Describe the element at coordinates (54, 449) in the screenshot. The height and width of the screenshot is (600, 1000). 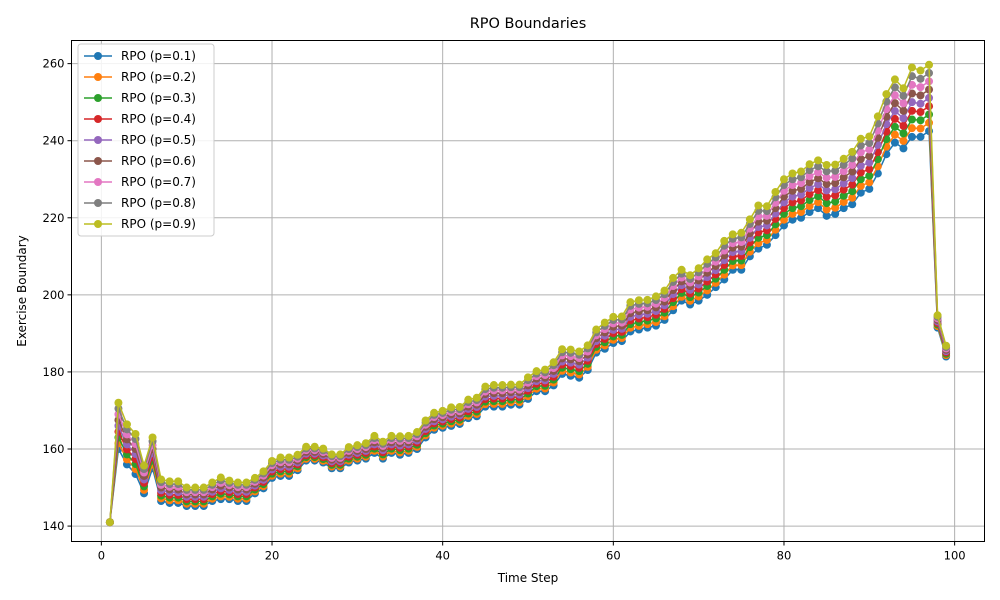
I see `y-tick-label: 160` at that location.